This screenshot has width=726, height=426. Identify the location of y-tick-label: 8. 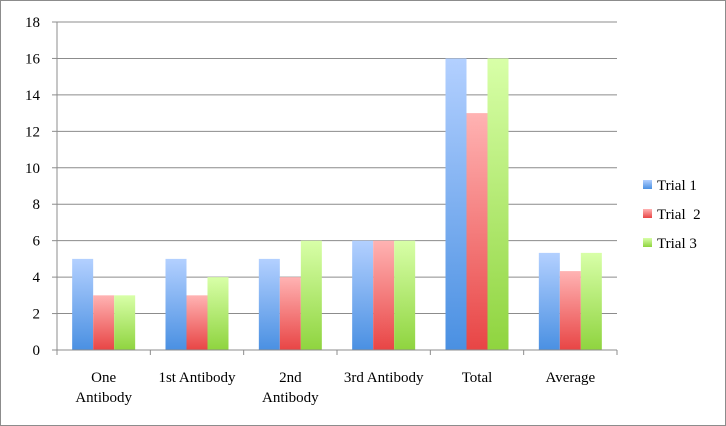
(37, 205).